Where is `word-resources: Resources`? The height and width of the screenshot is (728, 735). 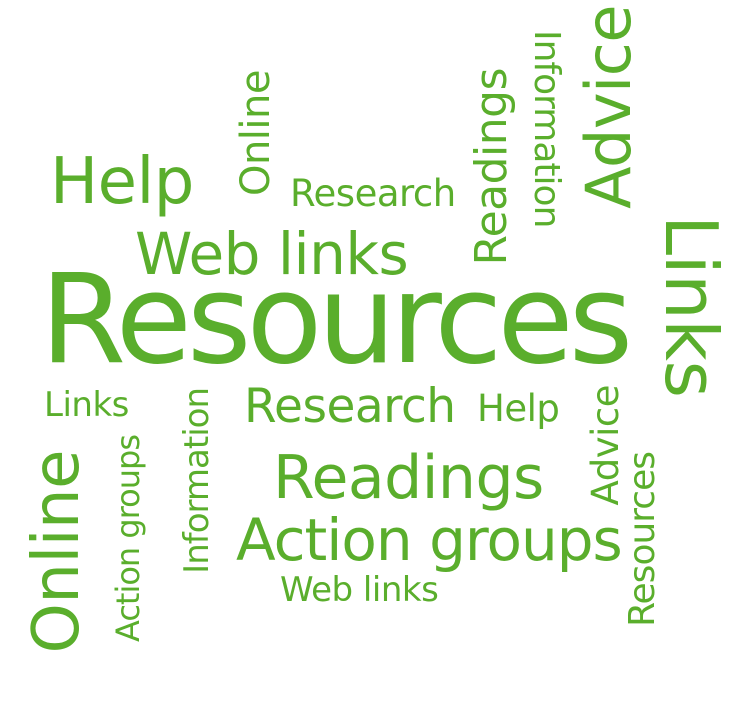
word-resources: Resources is located at coordinates (642, 539).